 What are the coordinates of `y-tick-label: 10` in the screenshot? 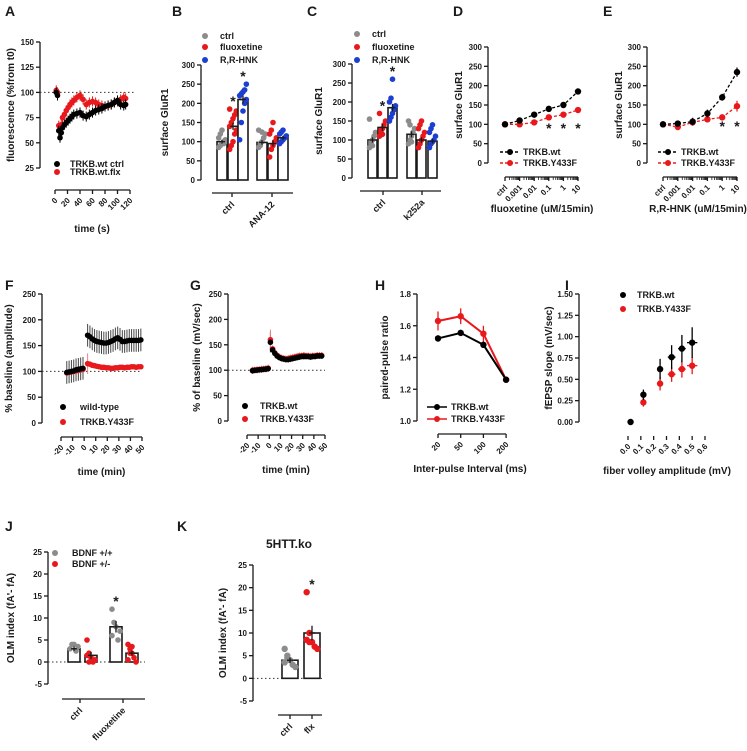 It's located at (242, 633).